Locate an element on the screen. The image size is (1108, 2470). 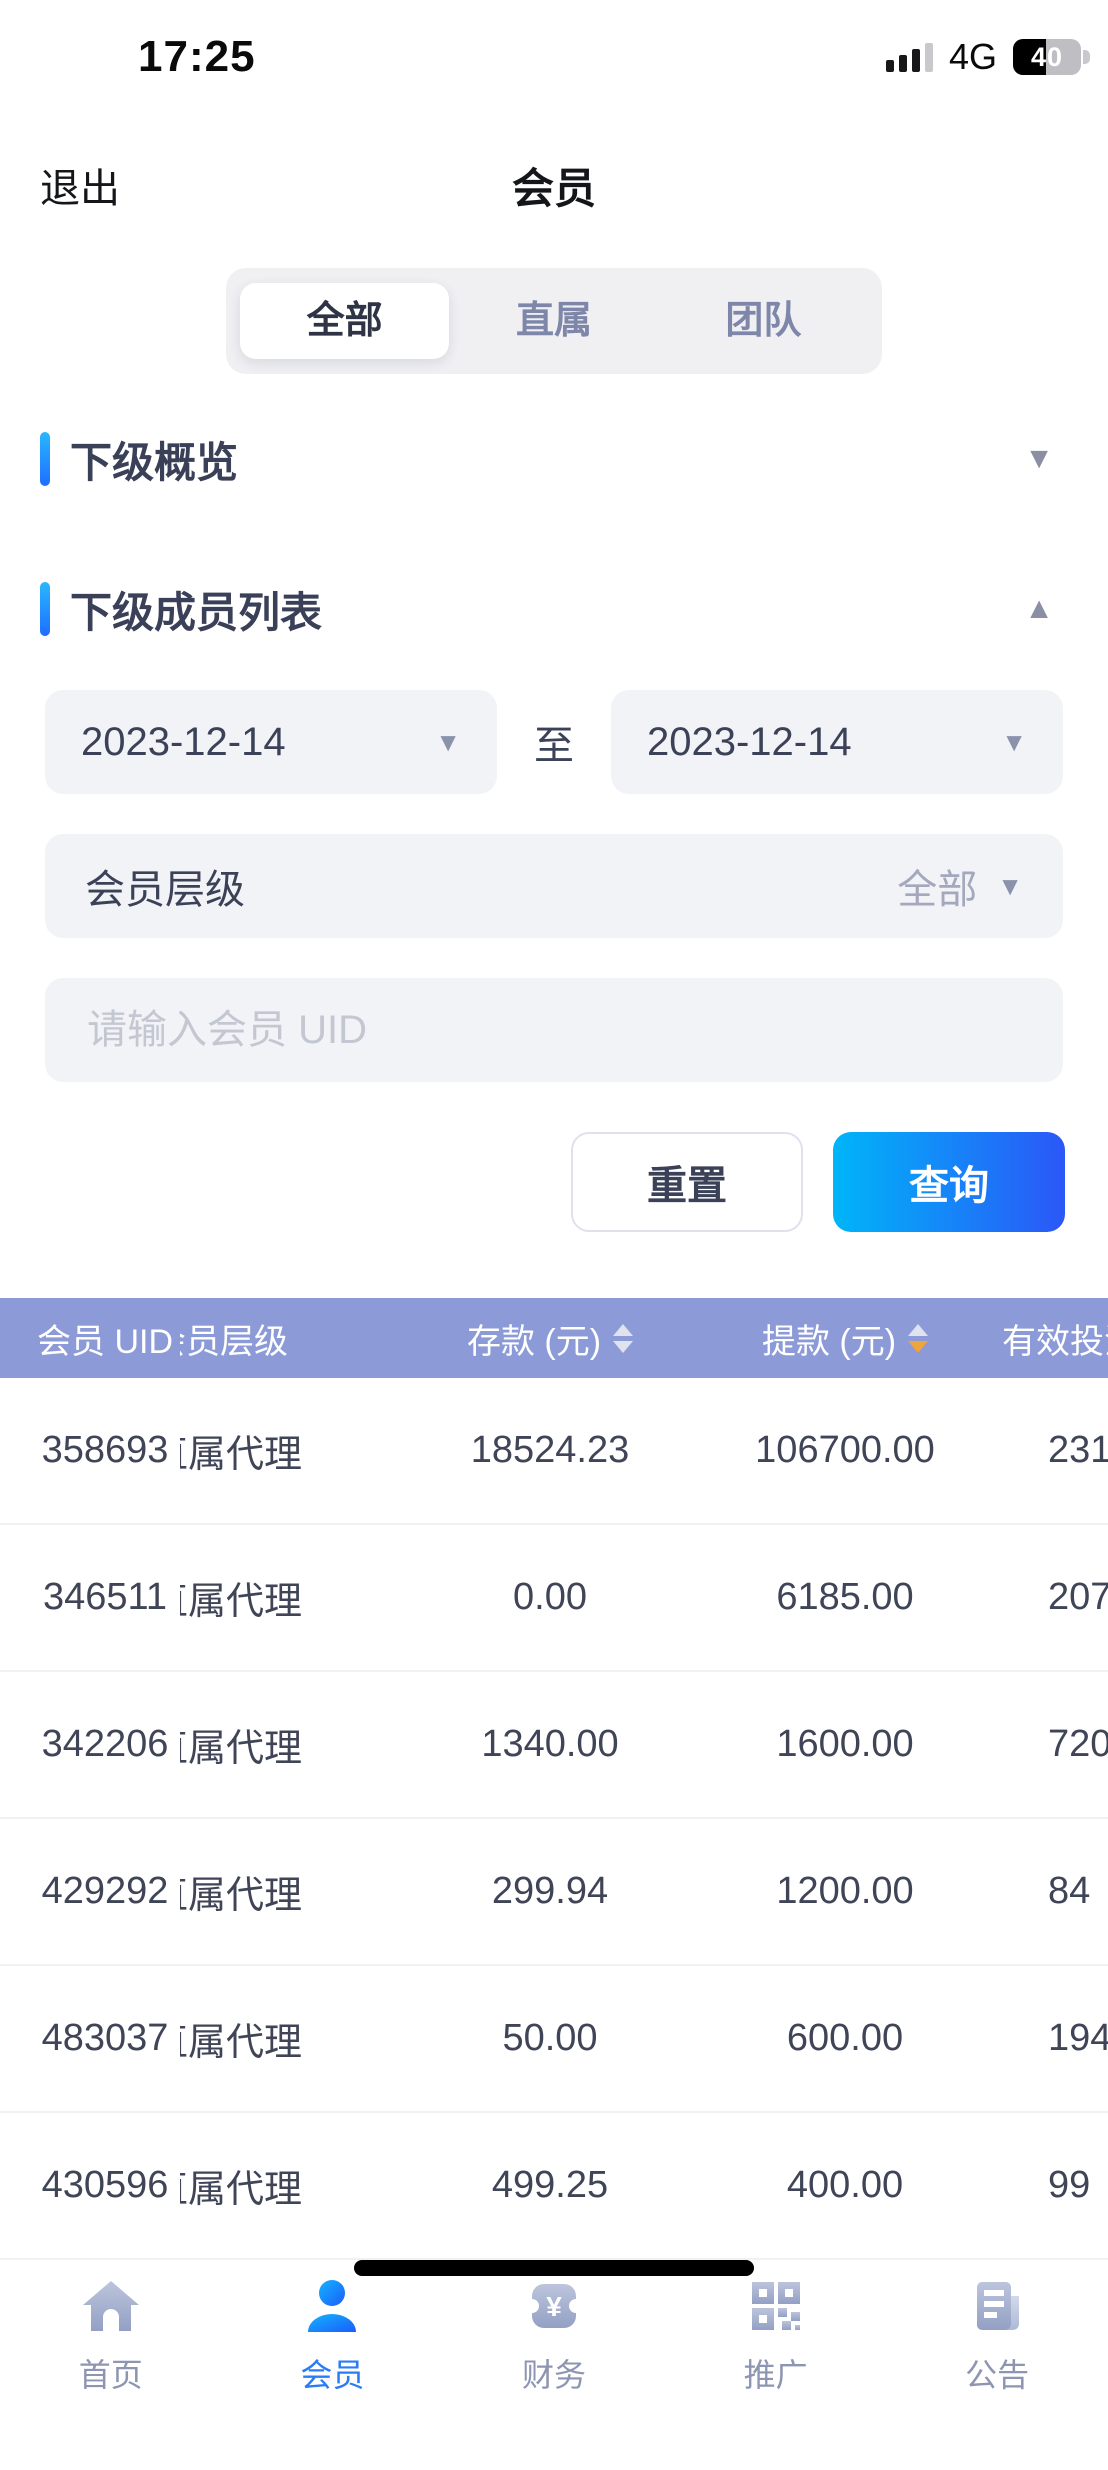
section-member-list-title: 下级成员列表 is located at coordinates (196, 612).